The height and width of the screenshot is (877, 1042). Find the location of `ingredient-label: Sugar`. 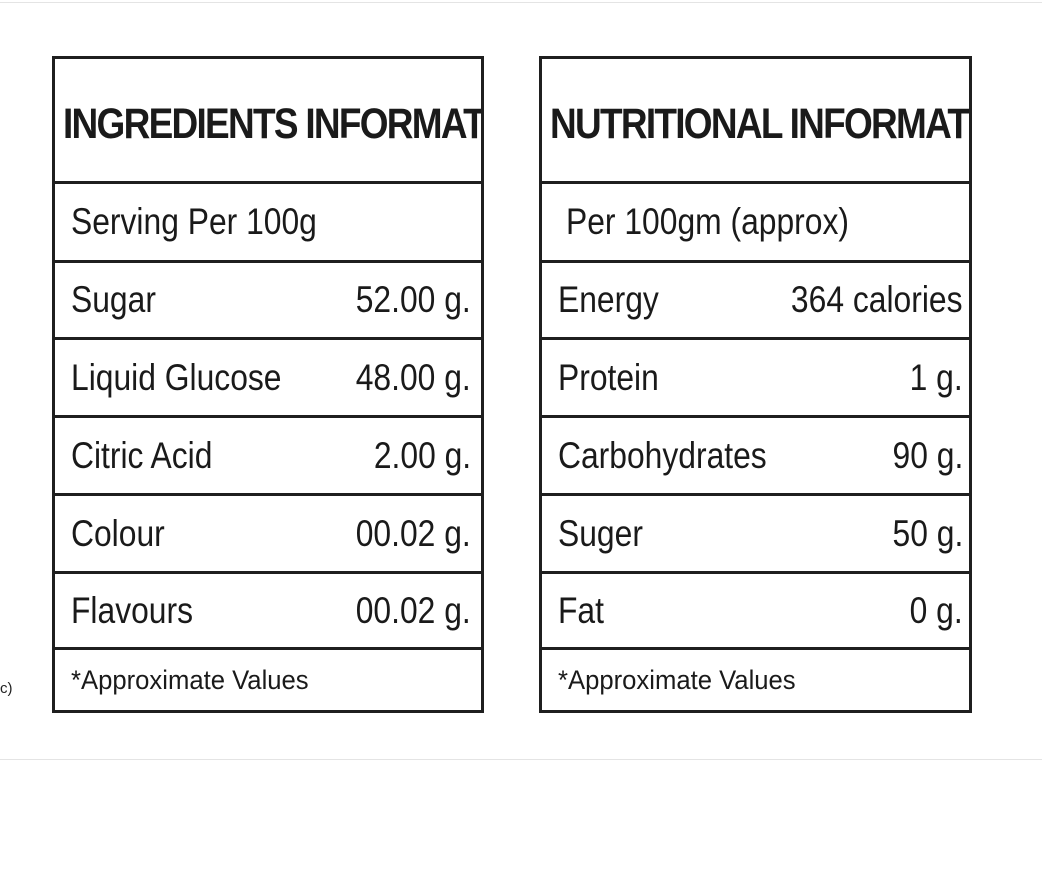

ingredient-label: Sugar is located at coordinates (113, 299).